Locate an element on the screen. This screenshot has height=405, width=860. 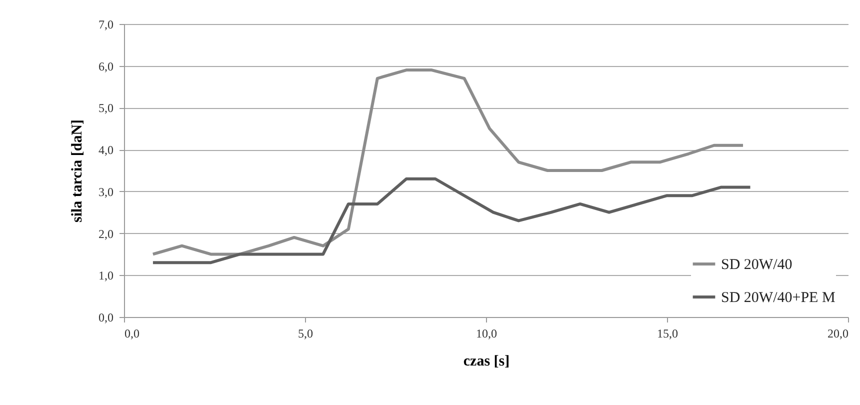
y-axis-title: sila tarcia [daN] is located at coordinates (78, 171).